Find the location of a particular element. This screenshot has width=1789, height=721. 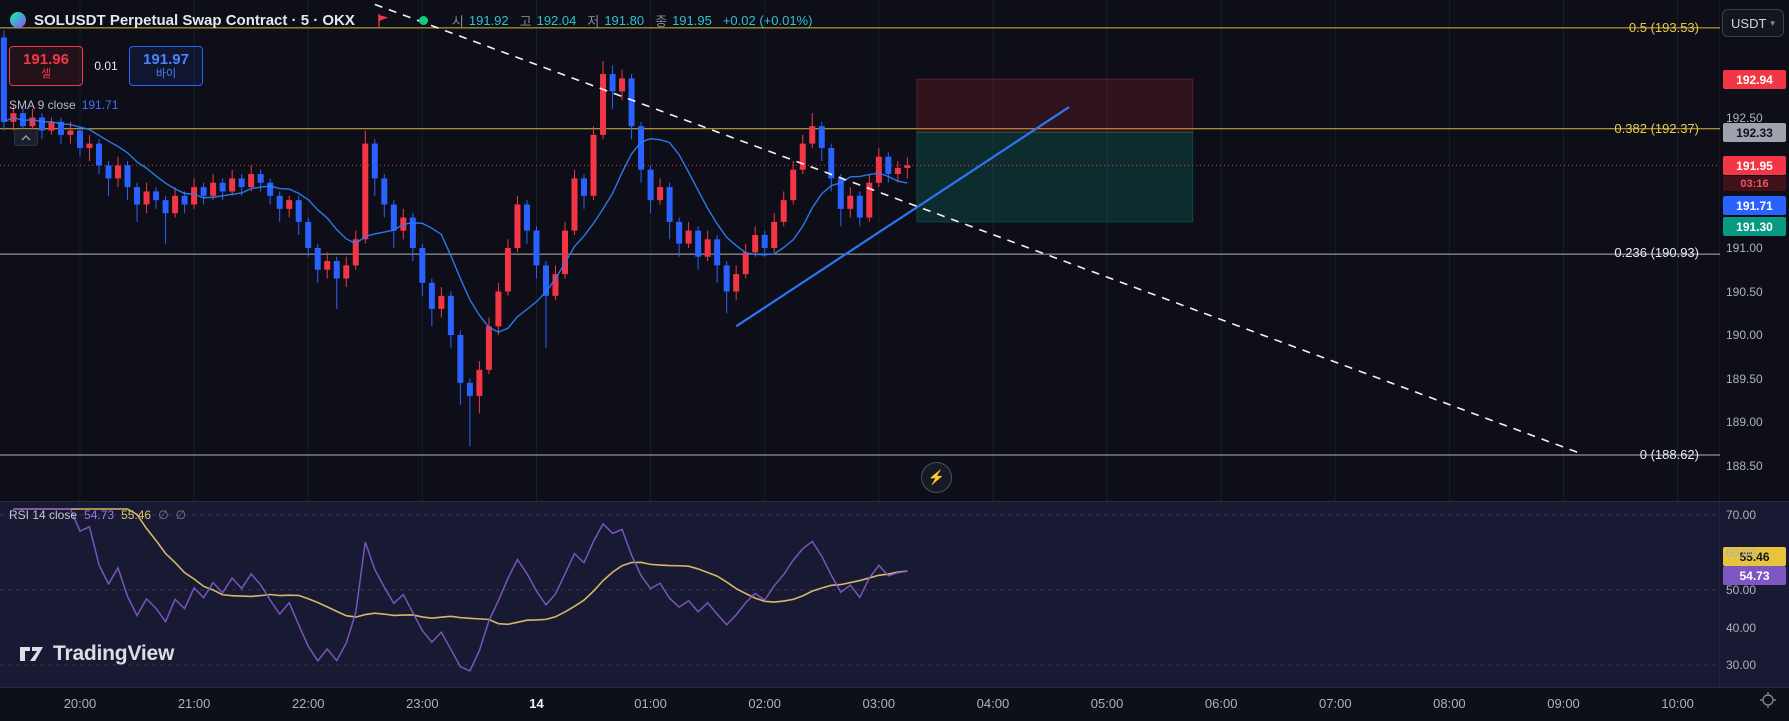

rsi-legend: RSI 14 close 54.73 55.46 ∅ ∅ is located at coordinates (97, 515).